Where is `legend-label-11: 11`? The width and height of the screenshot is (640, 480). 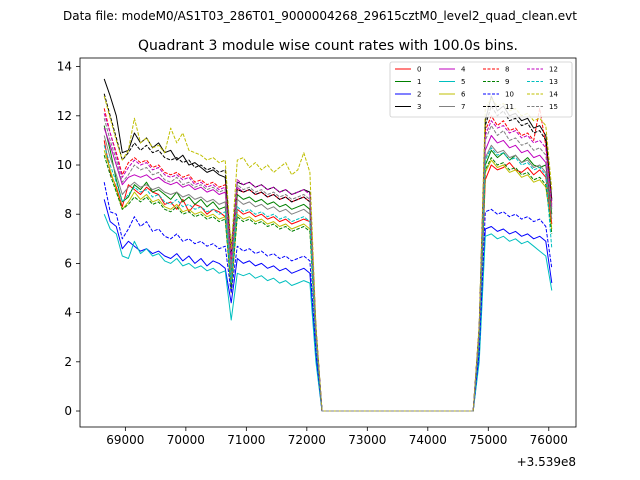
legend-label-11: 11 is located at coordinates (509, 107).